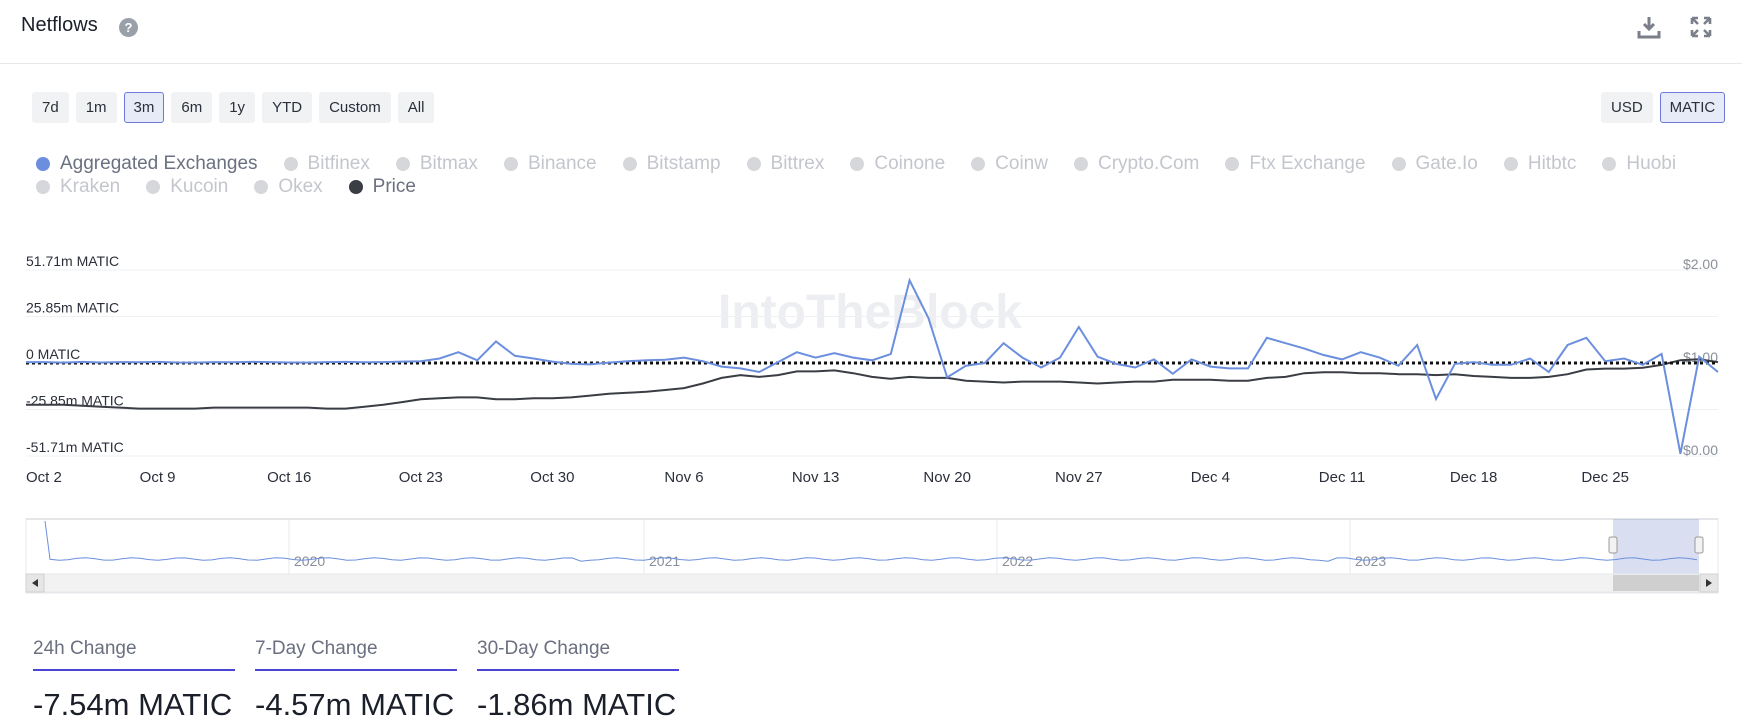  What do you see at coordinates (53, 354) in the screenshot?
I see `y-left-tick-label: 0 MATIC` at bounding box center [53, 354].